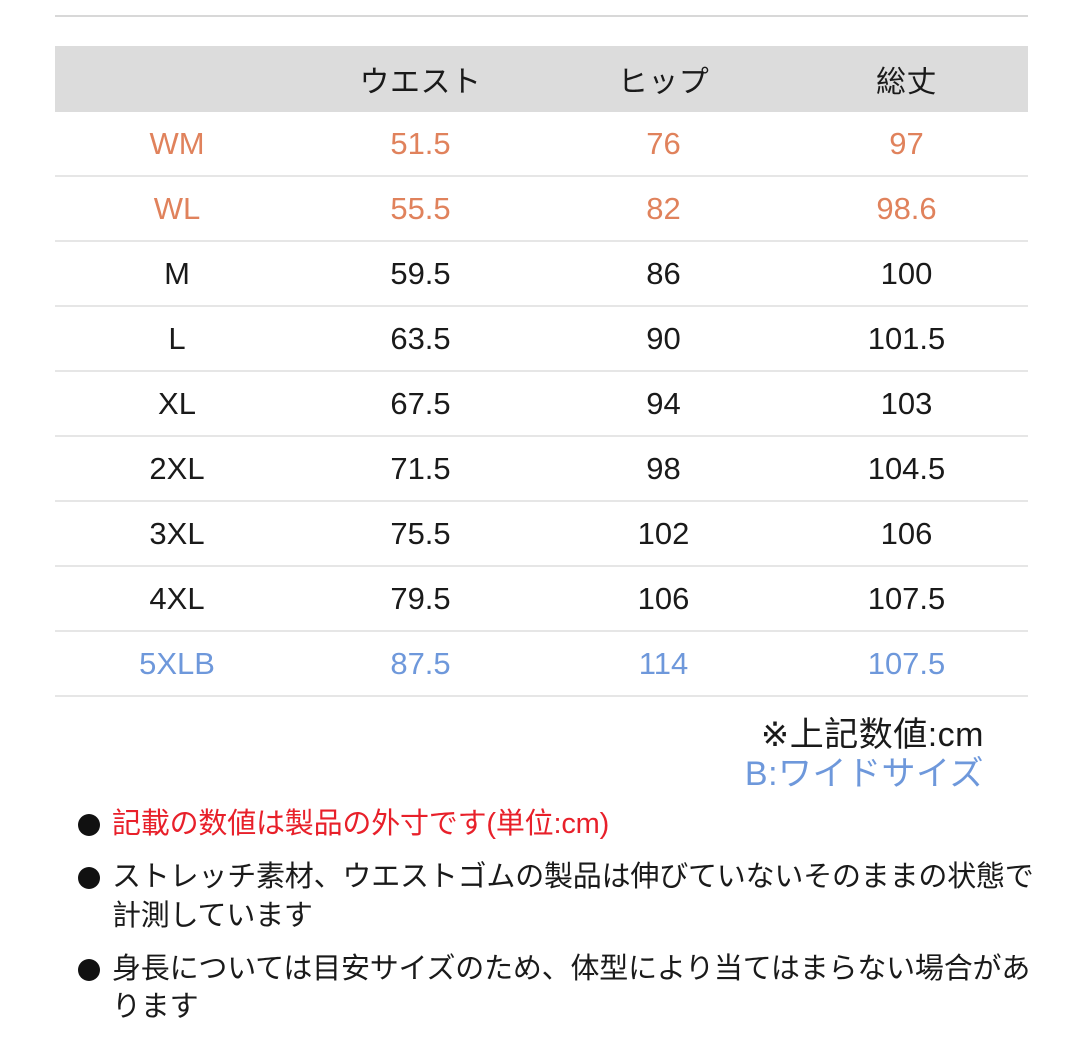  I want to click on table-row: 5XLB 87.5 114 107.5, so click(541, 664).